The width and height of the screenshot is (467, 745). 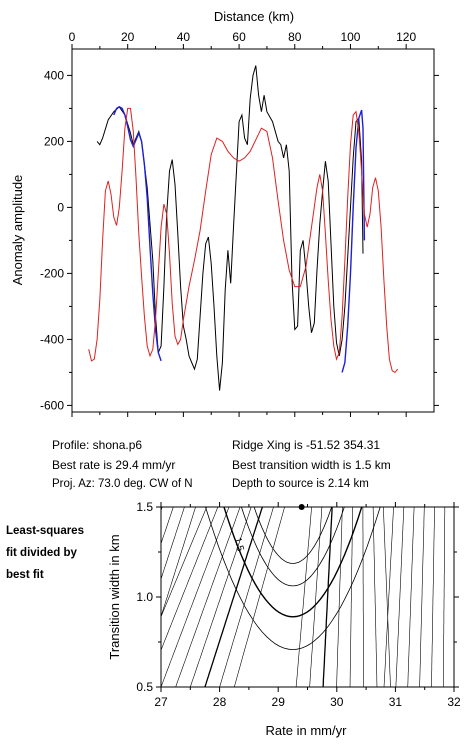 I want to click on x-tick-label: 100, so click(x=350, y=37).